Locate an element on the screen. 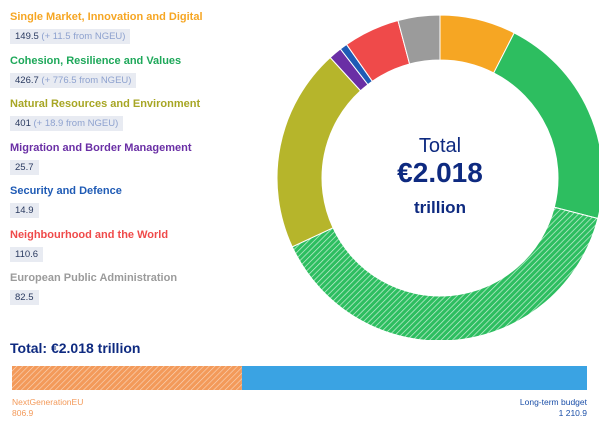  center-unit: trillion is located at coordinates (440, 207).